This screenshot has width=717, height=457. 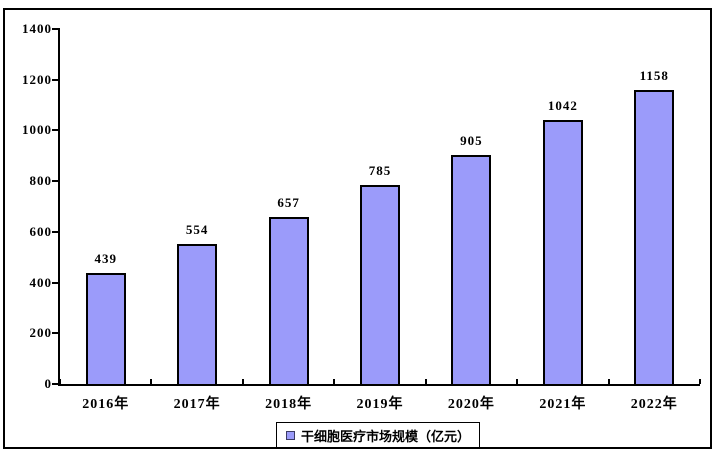 What do you see at coordinates (105, 258) in the screenshot?
I see `bar-value-label: 439` at bounding box center [105, 258].